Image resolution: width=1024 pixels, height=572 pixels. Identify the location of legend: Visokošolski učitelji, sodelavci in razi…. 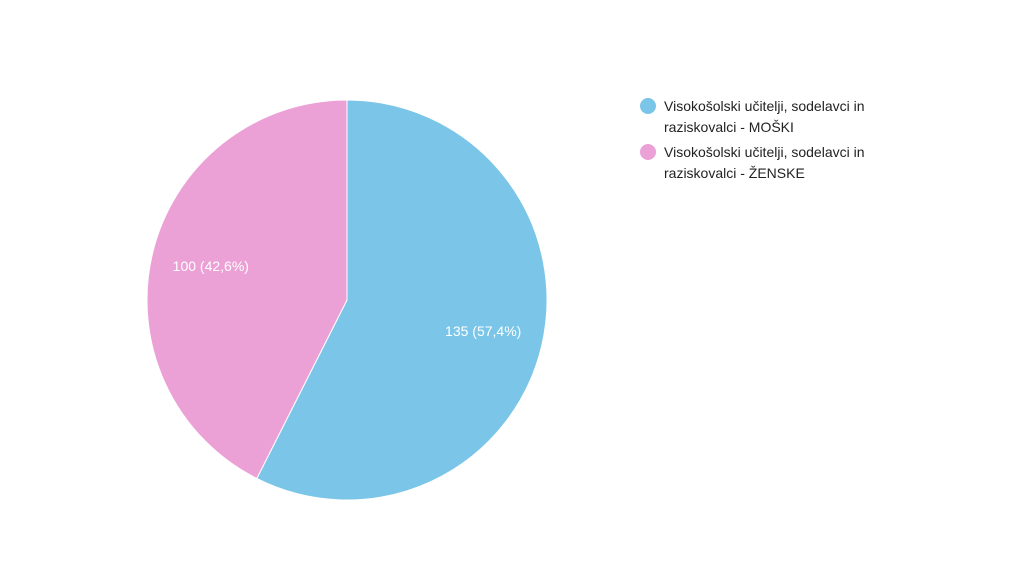
(770, 142).